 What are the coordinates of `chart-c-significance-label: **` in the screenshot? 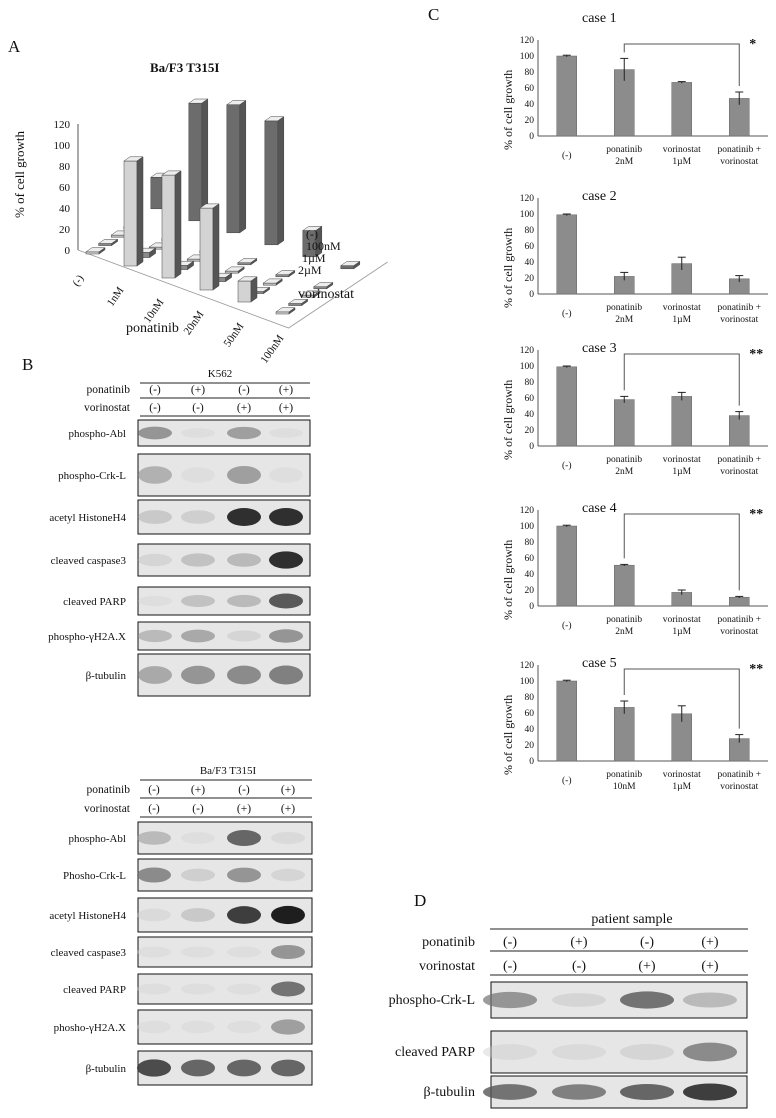 It's located at (756, 669).